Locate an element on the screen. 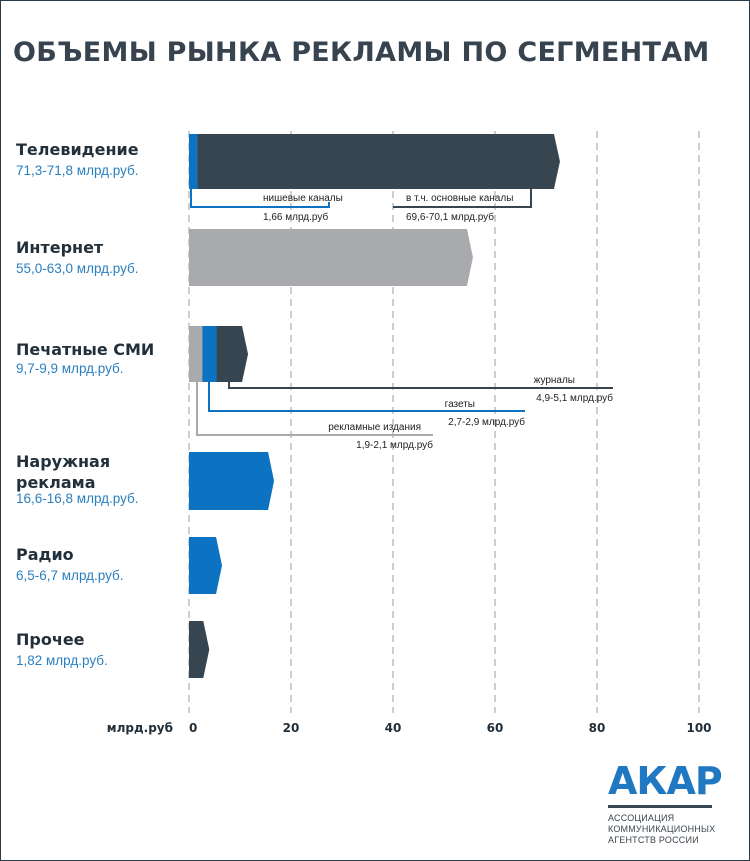  annotation-value: 1,9-2,1 млрд.руб is located at coordinates (394, 445).